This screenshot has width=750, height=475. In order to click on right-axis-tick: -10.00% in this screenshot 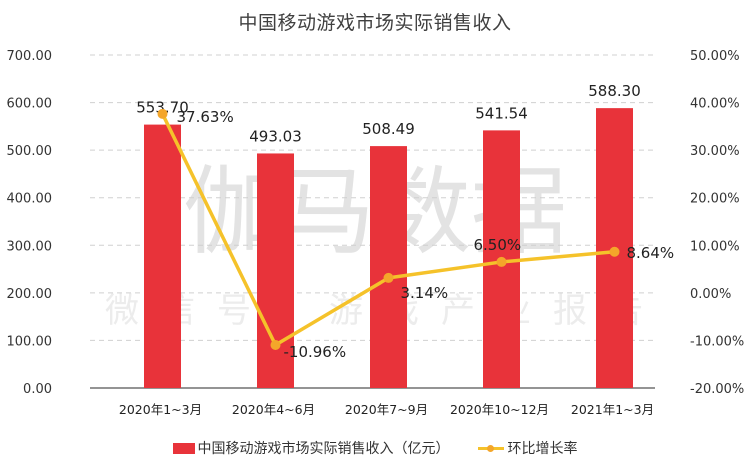, I will do `click(717, 341)`.